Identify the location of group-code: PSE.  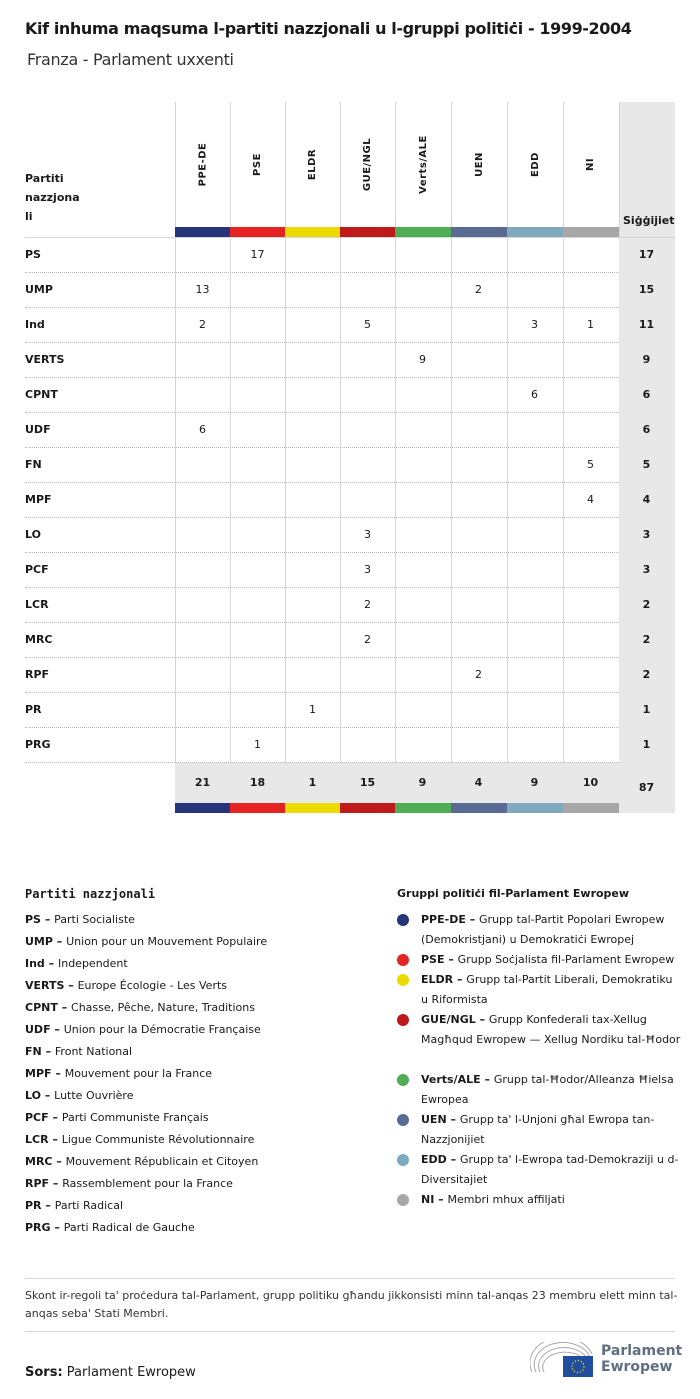
(433, 959).